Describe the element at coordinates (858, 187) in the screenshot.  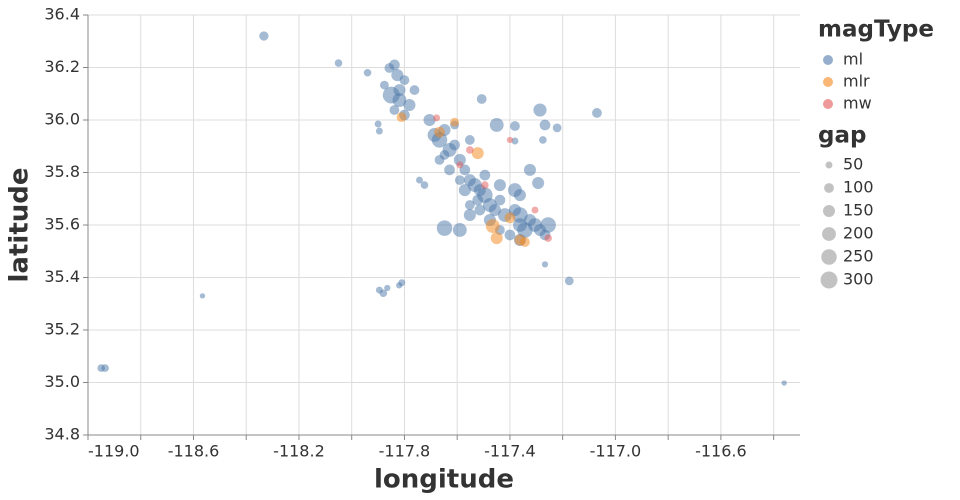
I see `size-legend-label: 100` at that location.